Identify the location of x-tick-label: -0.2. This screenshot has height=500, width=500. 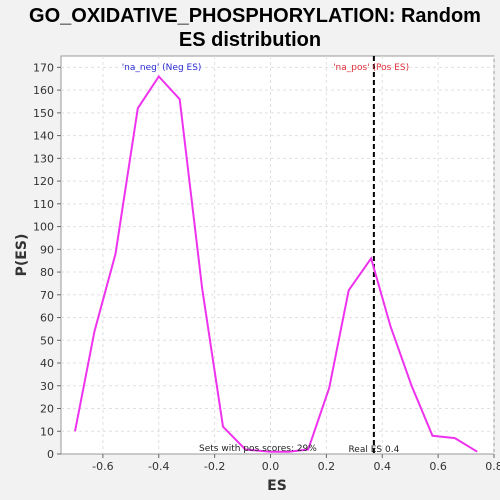
(214, 466).